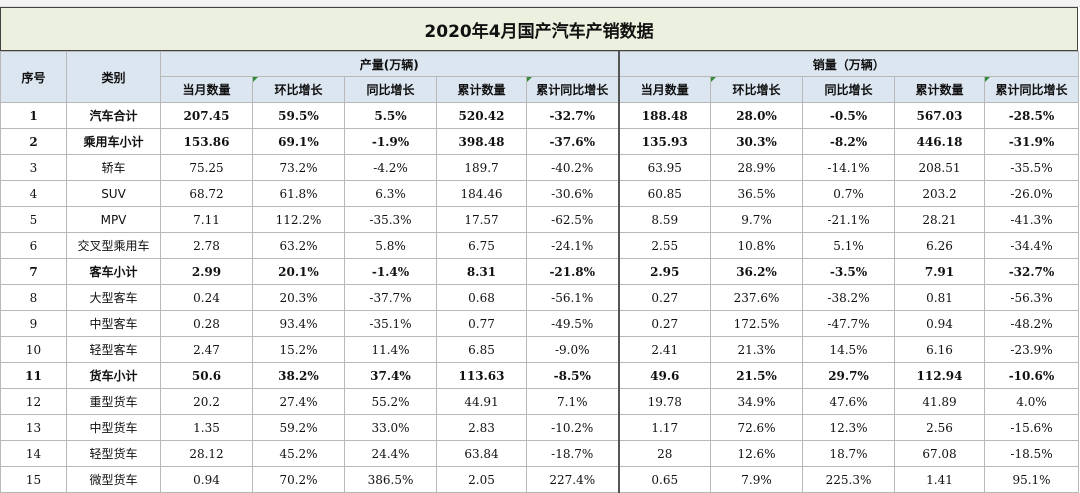 The width and height of the screenshot is (1080, 493). What do you see at coordinates (113, 427) in the screenshot?
I see `cell-category: 中型货车` at bounding box center [113, 427].